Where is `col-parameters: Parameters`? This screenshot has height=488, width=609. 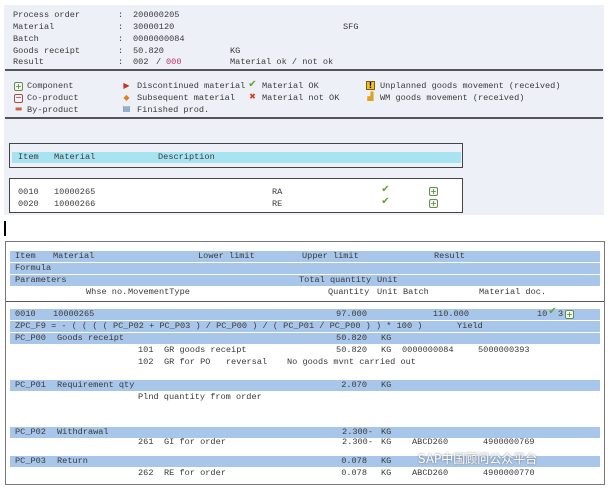
col-parameters: Parameters is located at coordinates (41, 280).